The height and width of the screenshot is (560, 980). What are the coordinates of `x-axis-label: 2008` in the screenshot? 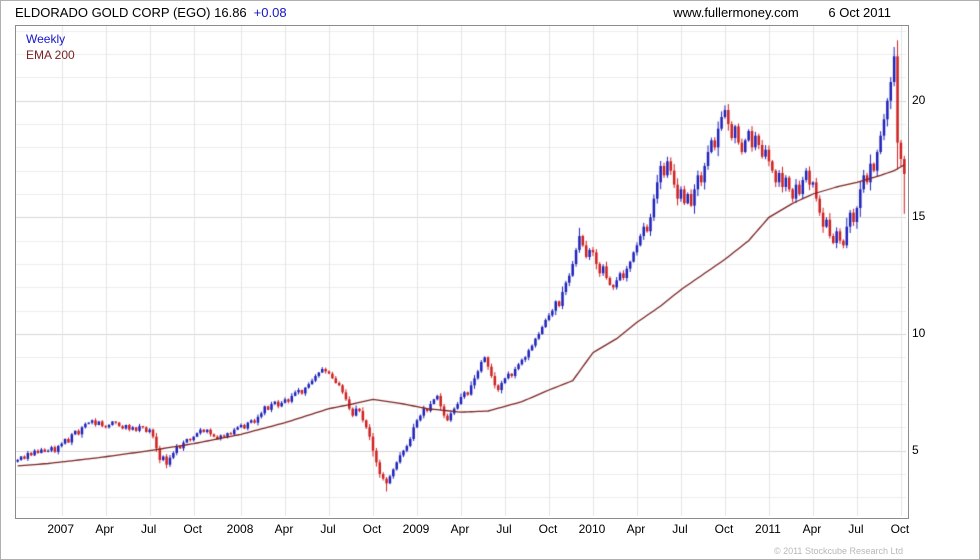 It's located at (240, 529).